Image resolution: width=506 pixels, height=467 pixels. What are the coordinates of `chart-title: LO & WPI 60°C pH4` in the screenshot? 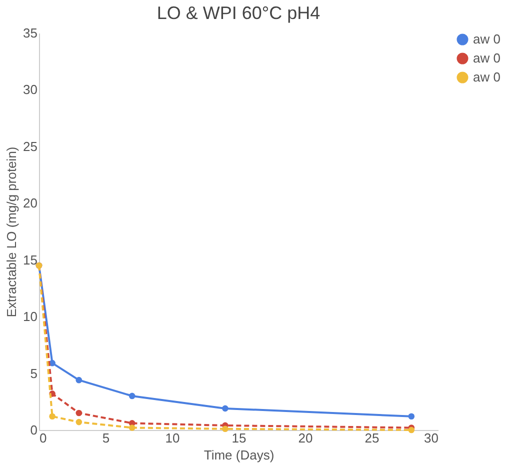 It's located at (238, 13).